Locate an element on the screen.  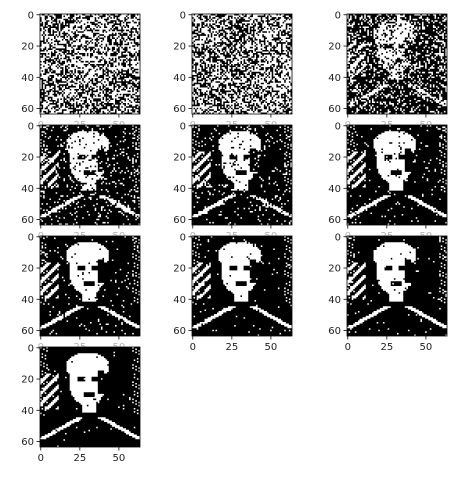
chart-panel-10: 0 20 40 60 0 25 50 is located at coordinates (81, 403).